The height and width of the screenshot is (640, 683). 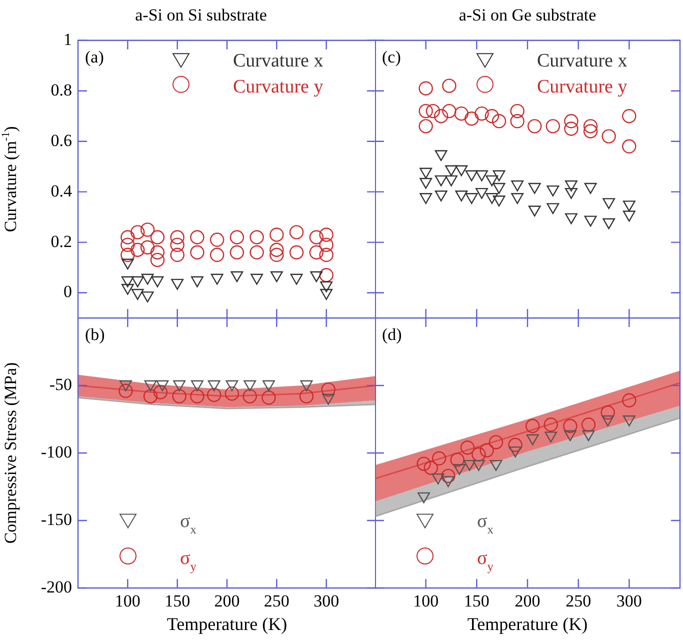 What do you see at coordinates (10, 179) in the screenshot?
I see `y-axis-title: Curvature (m-1)` at bounding box center [10, 179].